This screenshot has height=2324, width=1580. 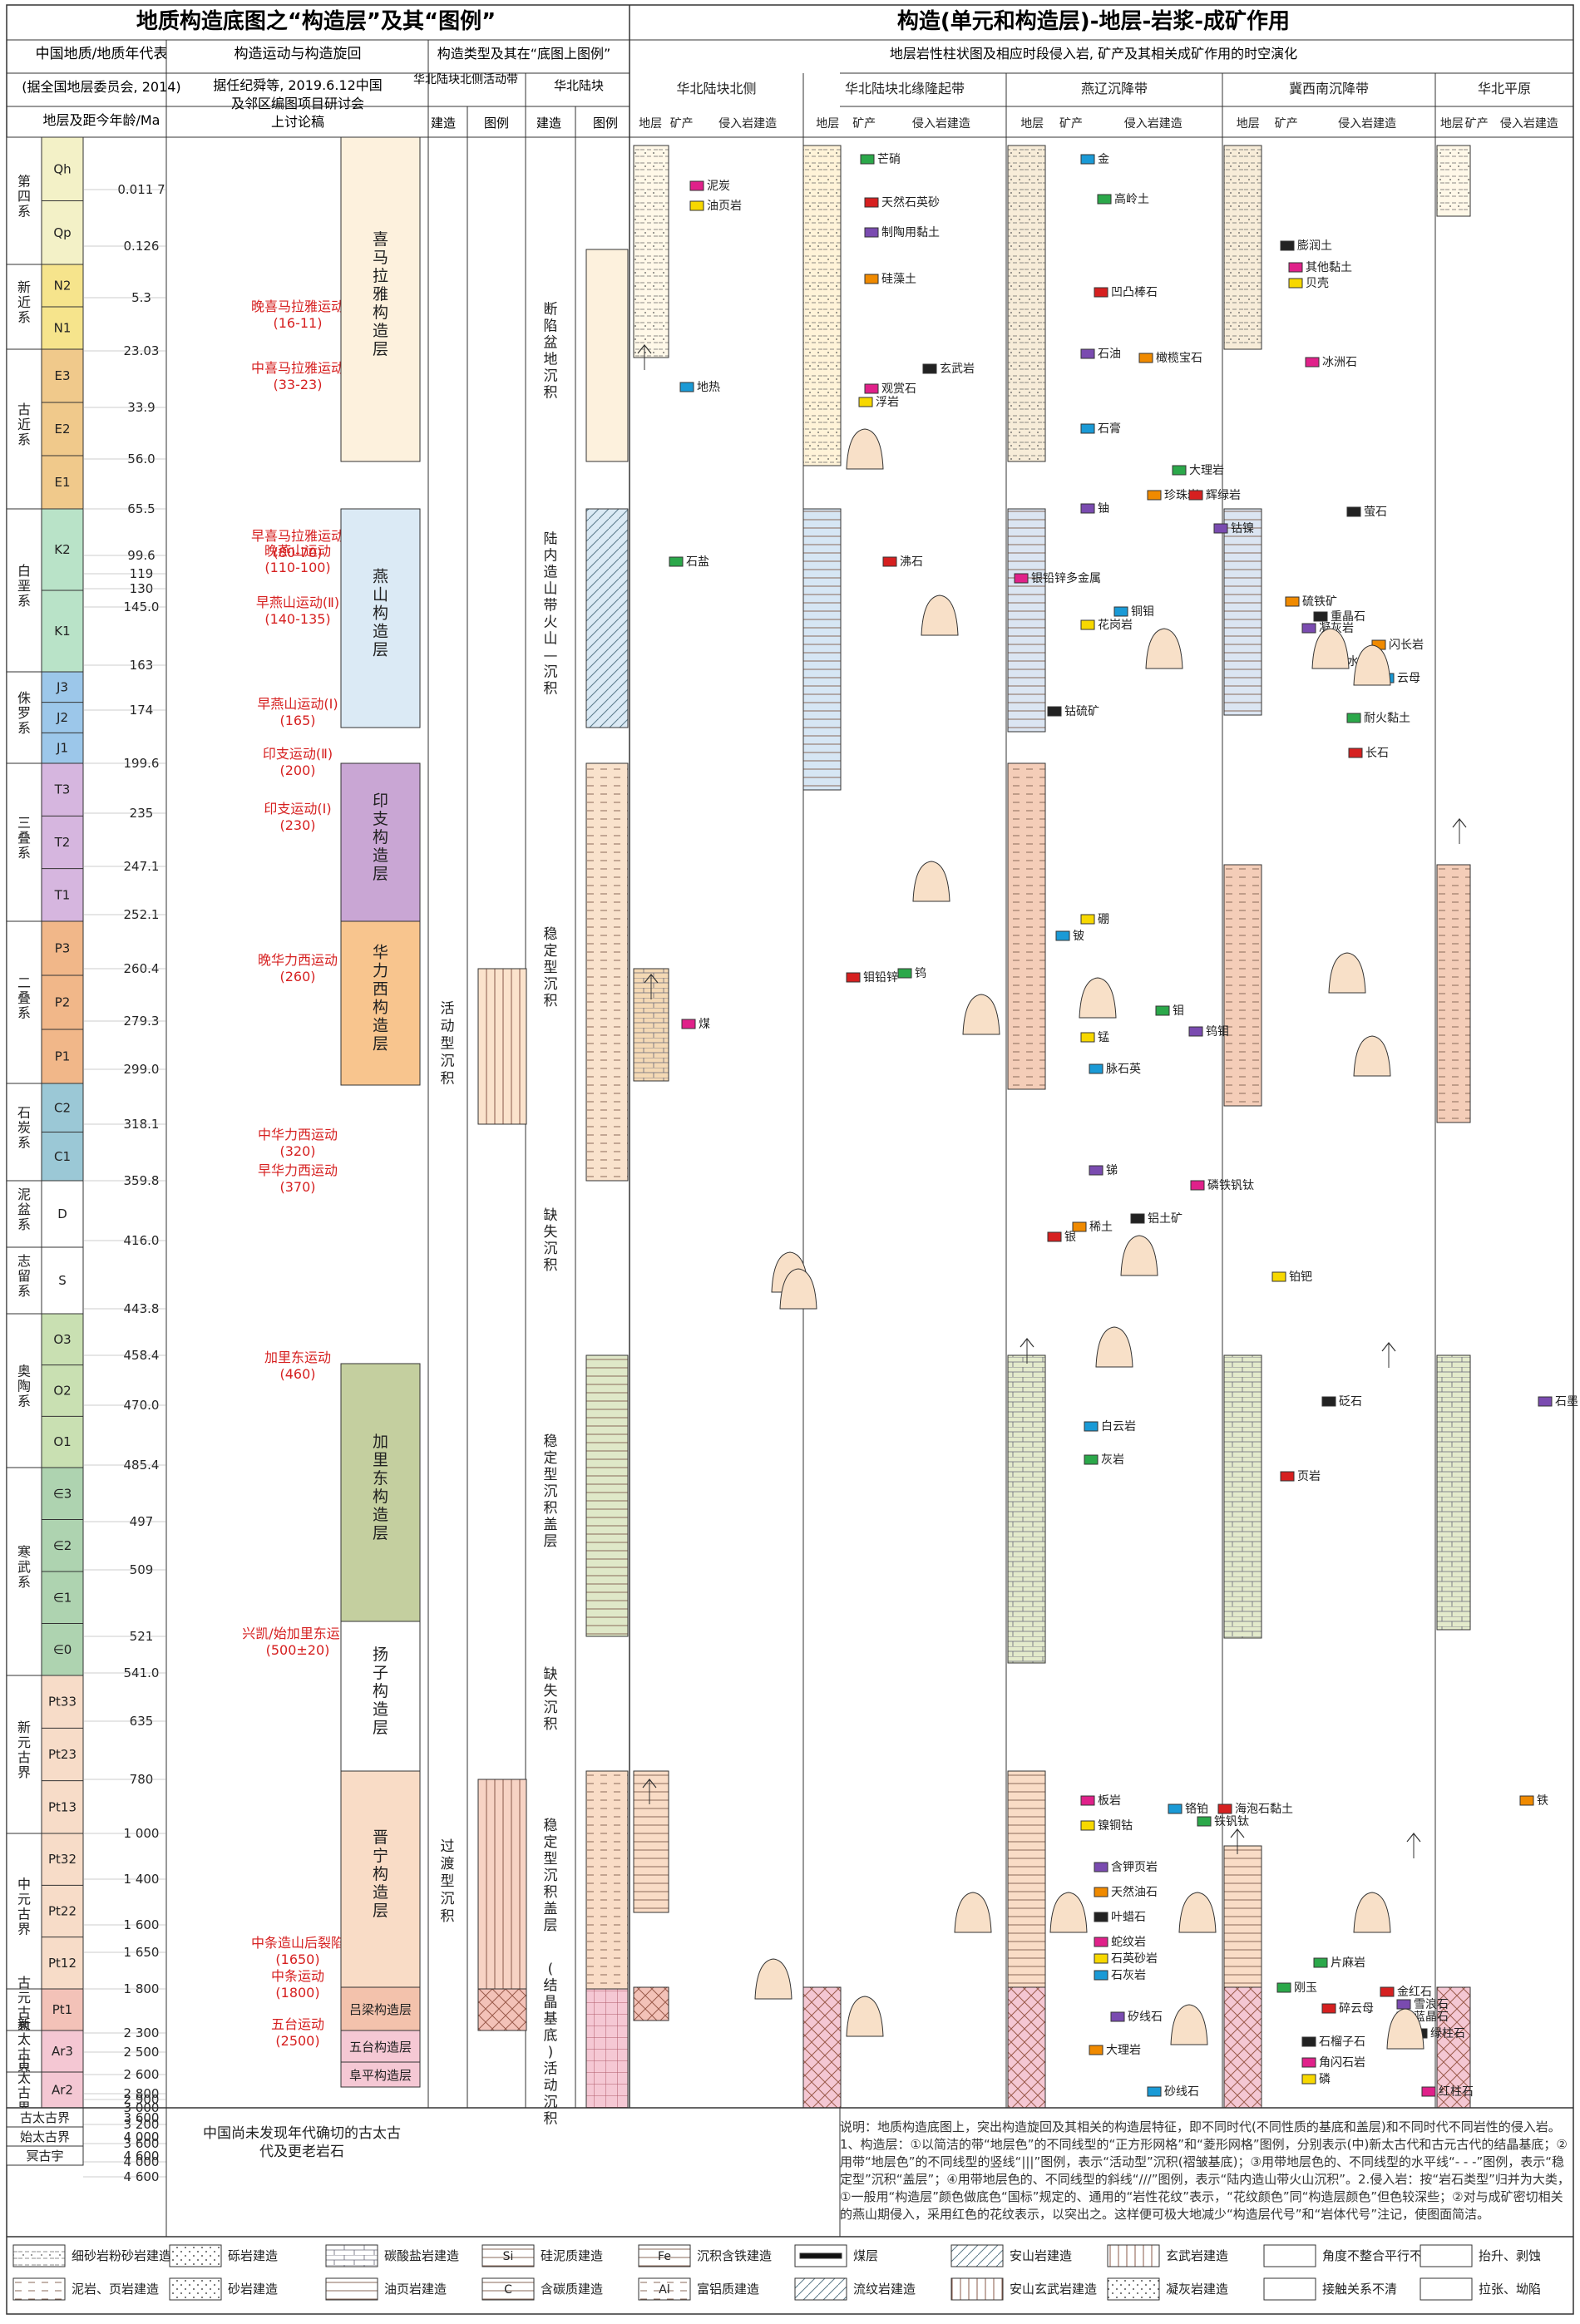 What do you see at coordinates (24, 713) in the screenshot?
I see `system-name: 侏罗系` at bounding box center [24, 713].